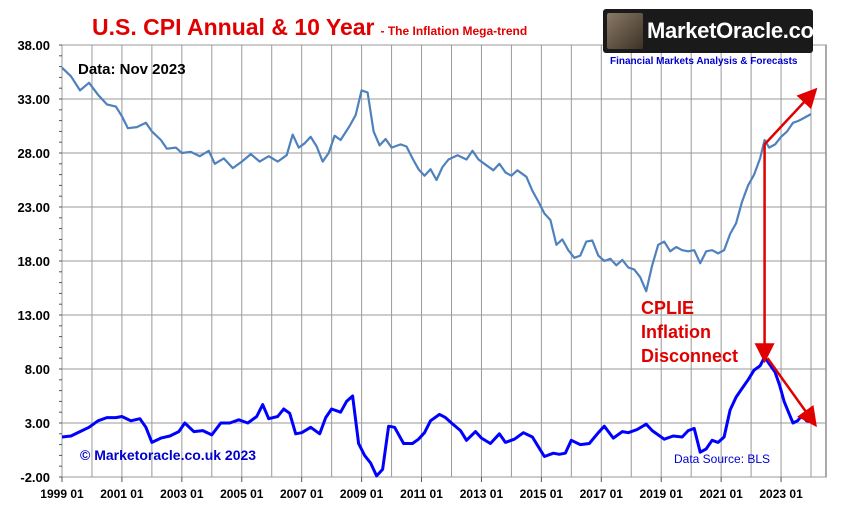  Describe the element at coordinates (302, 494) in the screenshot. I see `x-tick-label: 2007 01` at that location.